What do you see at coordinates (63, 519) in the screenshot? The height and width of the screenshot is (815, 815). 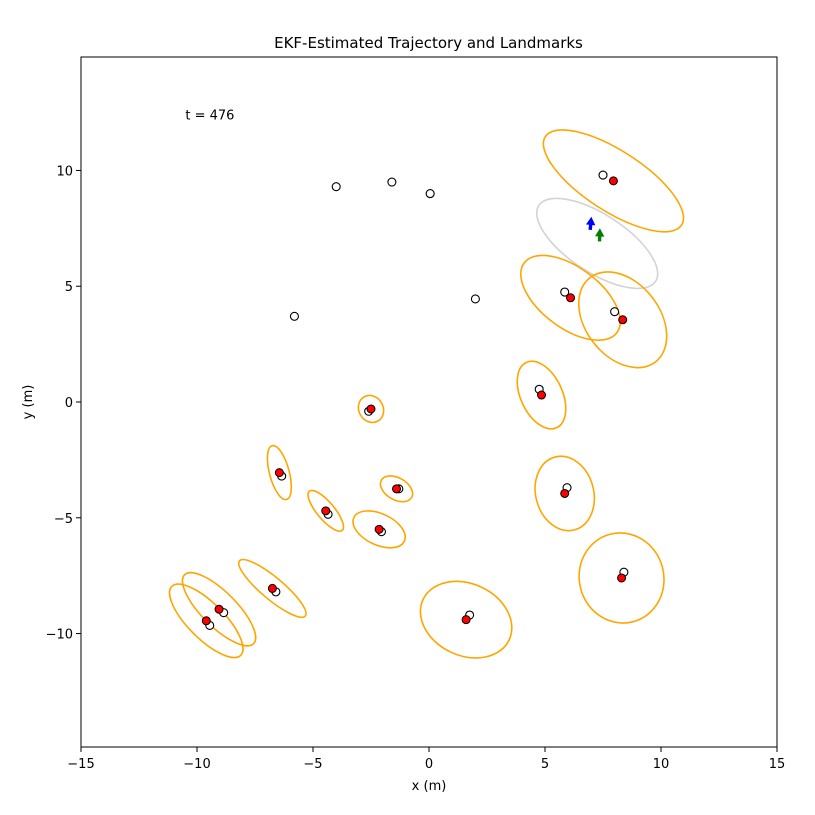 I see `y-tick-label: −5` at bounding box center [63, 519].